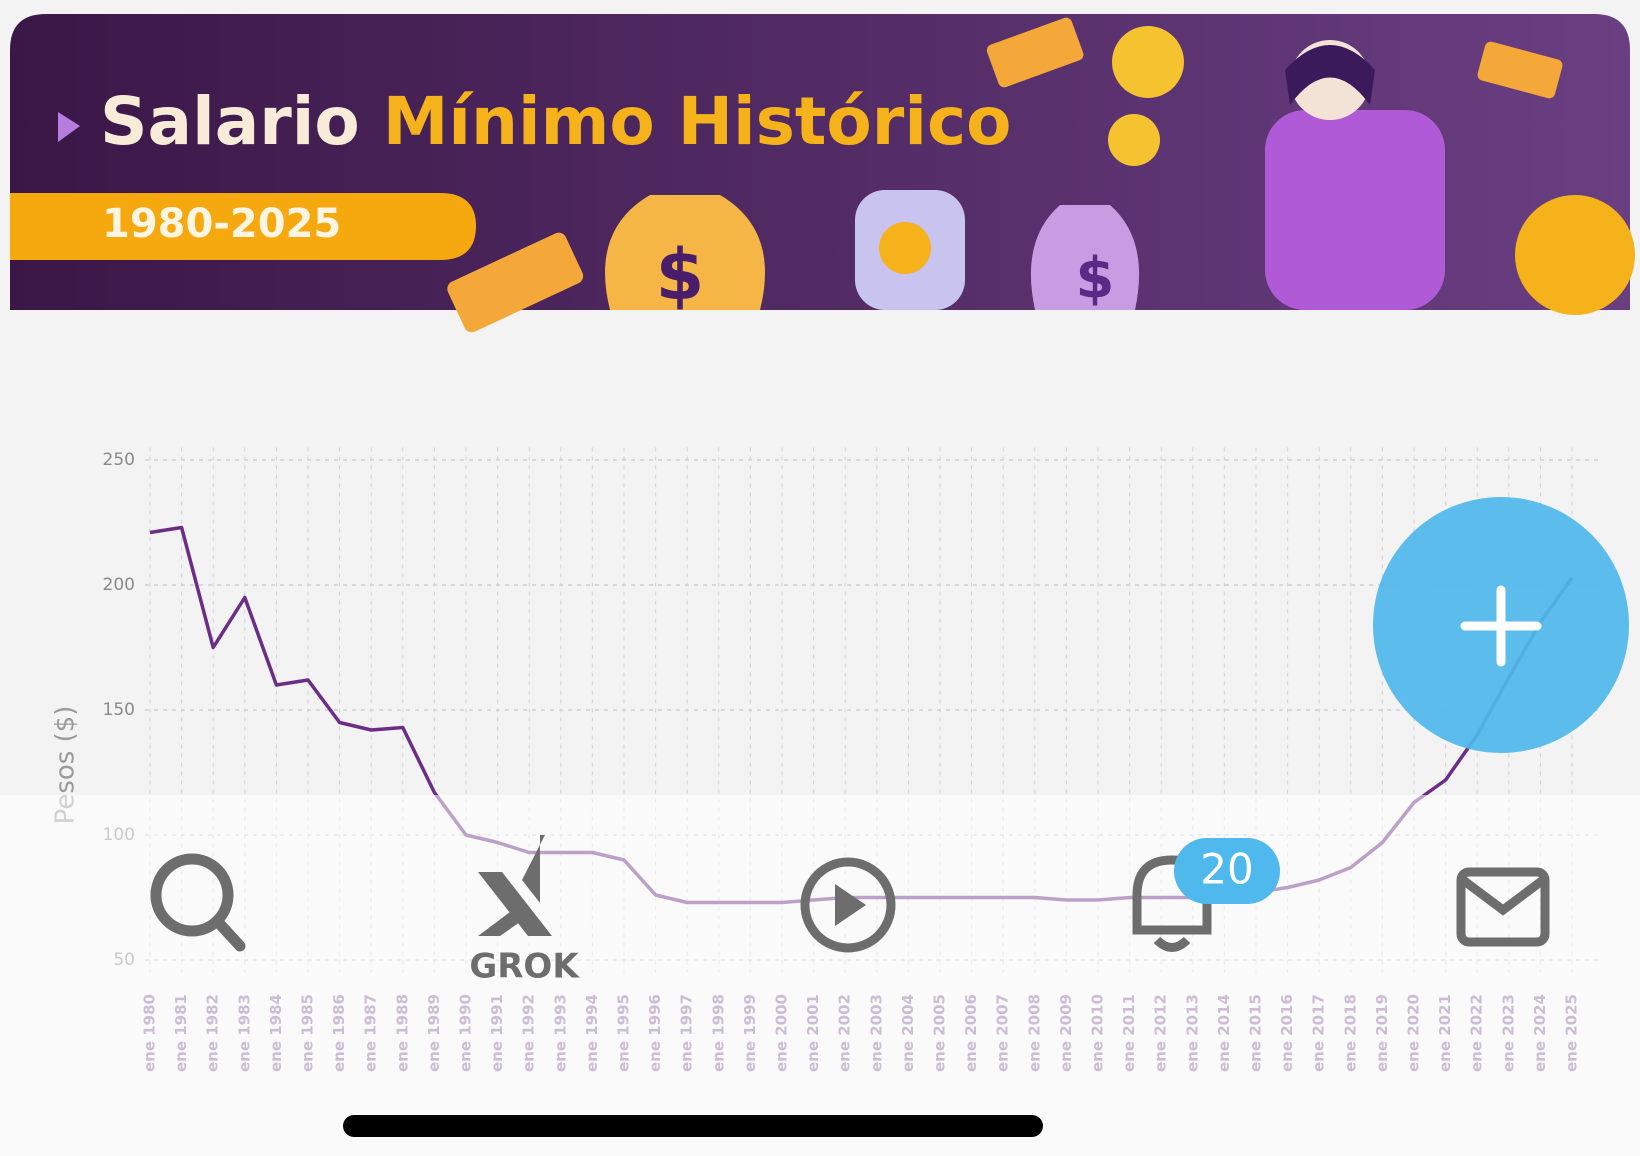  I want to click on fab, so click(1501, 625).